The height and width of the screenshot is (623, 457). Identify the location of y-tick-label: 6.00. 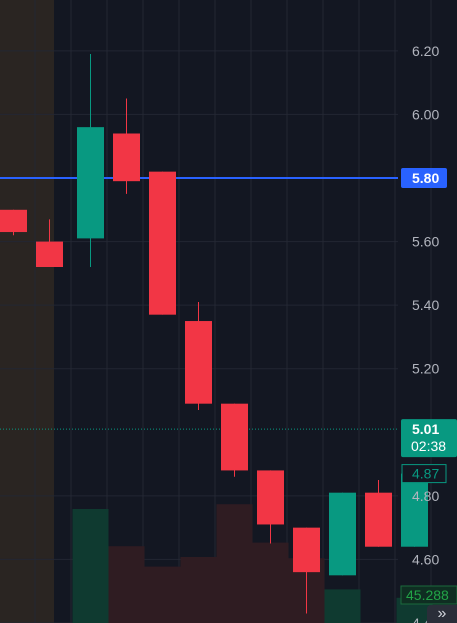
(425, 114).